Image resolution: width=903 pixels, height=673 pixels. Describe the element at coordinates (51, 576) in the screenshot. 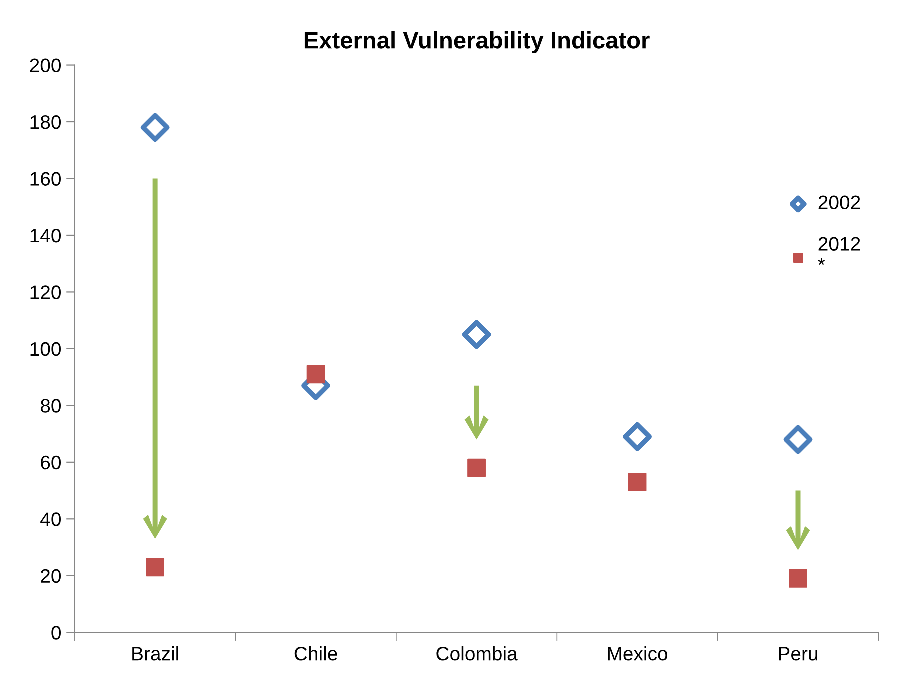

I see `y-tick-label: 20` at that location.